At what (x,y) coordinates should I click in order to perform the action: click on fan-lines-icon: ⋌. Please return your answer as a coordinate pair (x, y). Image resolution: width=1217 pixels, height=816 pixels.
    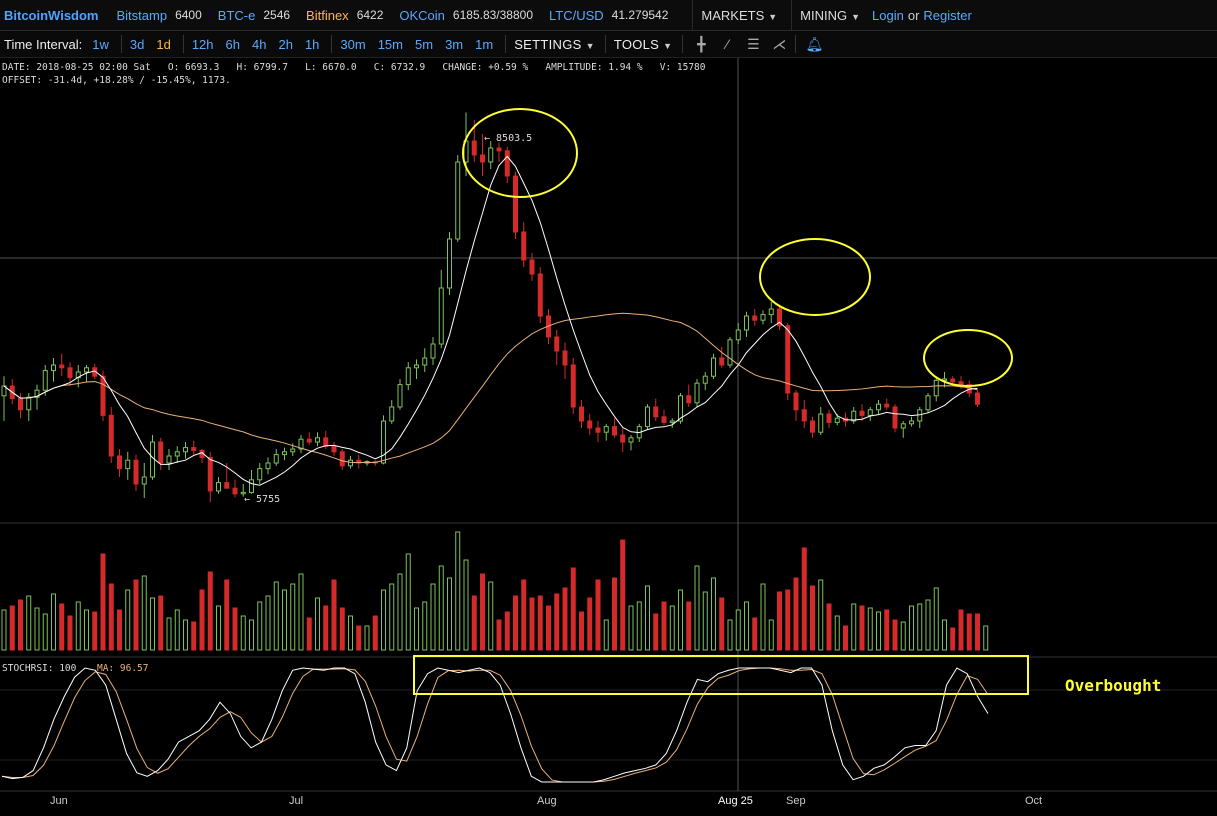
    Looking at the image, I should click on (779, 43).